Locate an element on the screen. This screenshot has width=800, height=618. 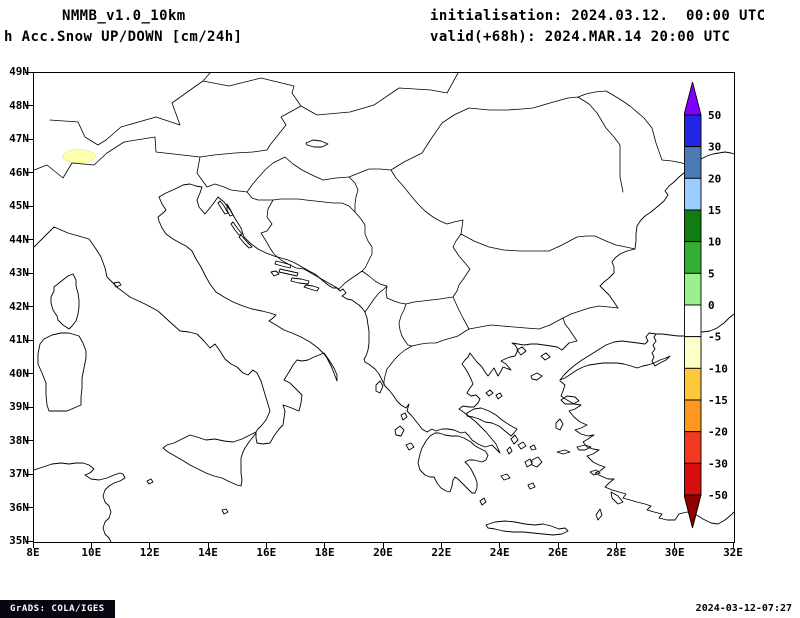
lon-tick-label: 14E is located at coordinates (208, 552).